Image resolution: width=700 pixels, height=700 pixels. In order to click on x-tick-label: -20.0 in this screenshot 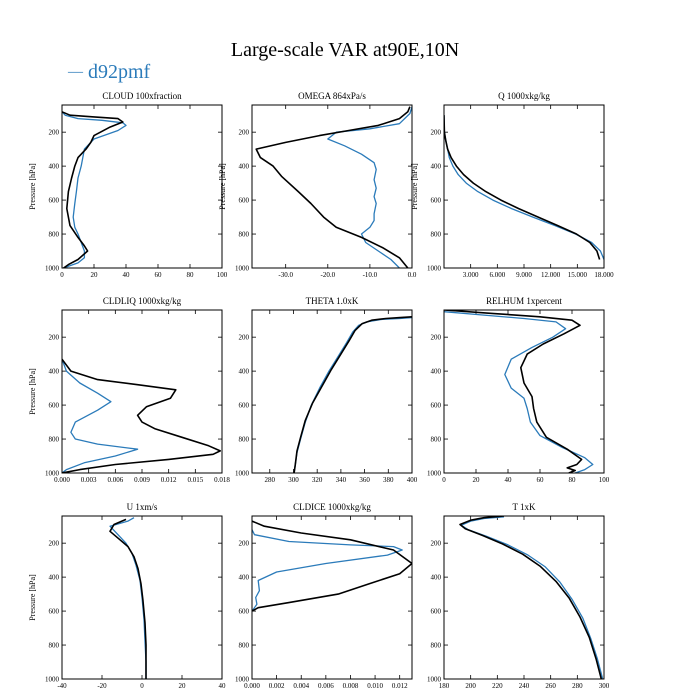, I will do `click(327, 275)`.